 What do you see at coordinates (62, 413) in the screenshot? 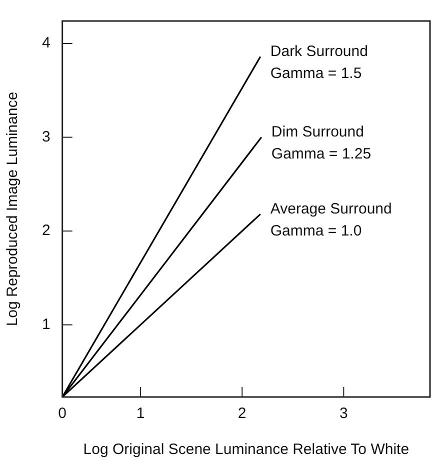
I see `x-tick-label: 0` at bounding box center [62, 413].